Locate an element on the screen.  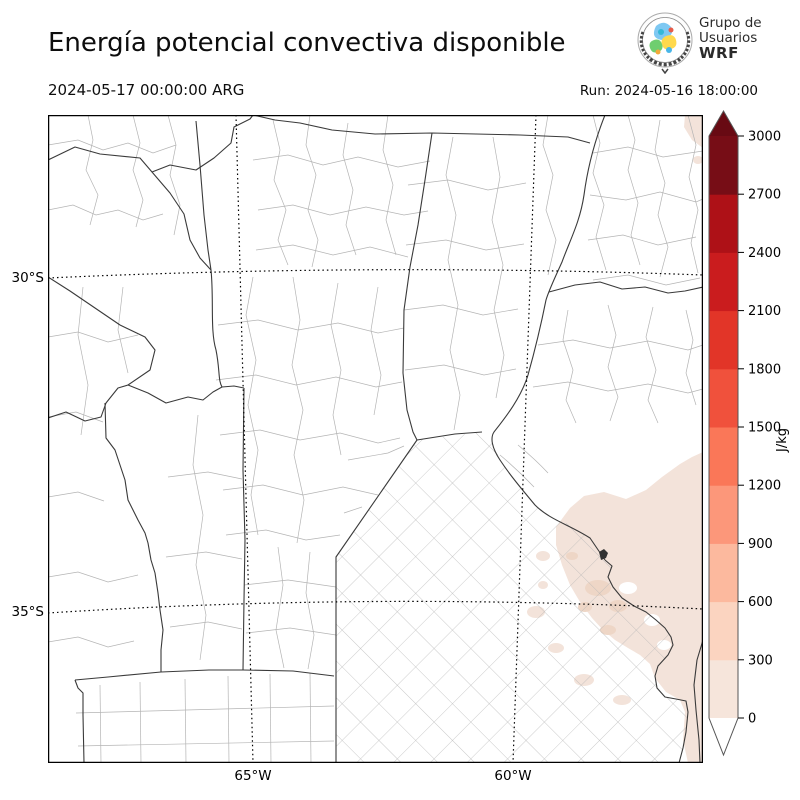
colorbar-under-arrow is located at coordinates (723, 736).